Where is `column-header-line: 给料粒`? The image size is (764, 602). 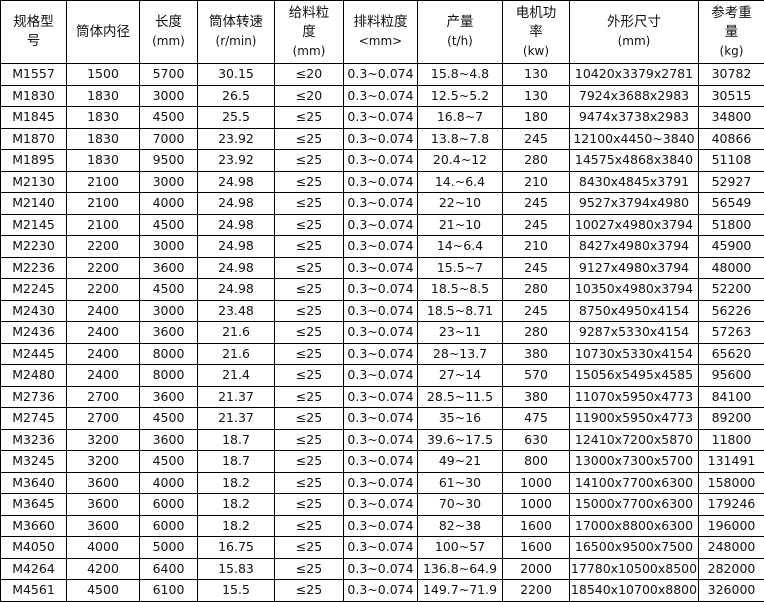
column-header-line: 给料粒 is located at coordinates (309, 13).